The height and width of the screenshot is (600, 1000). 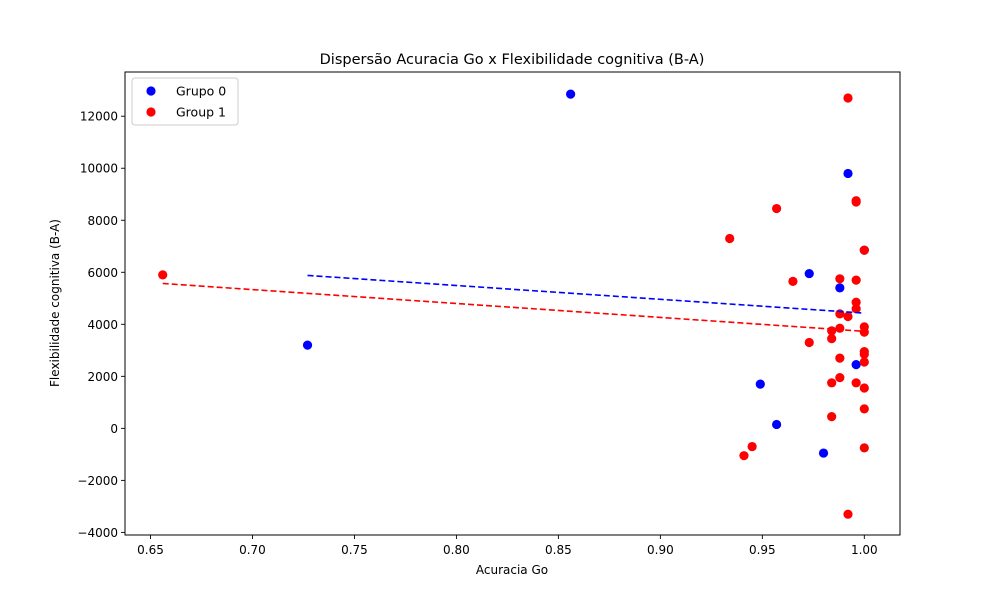 What do you see at coordinates (512, 570) in the screenshot?
I see `x-axis-label: Acuracia Go` at bounding box center [512, 570].